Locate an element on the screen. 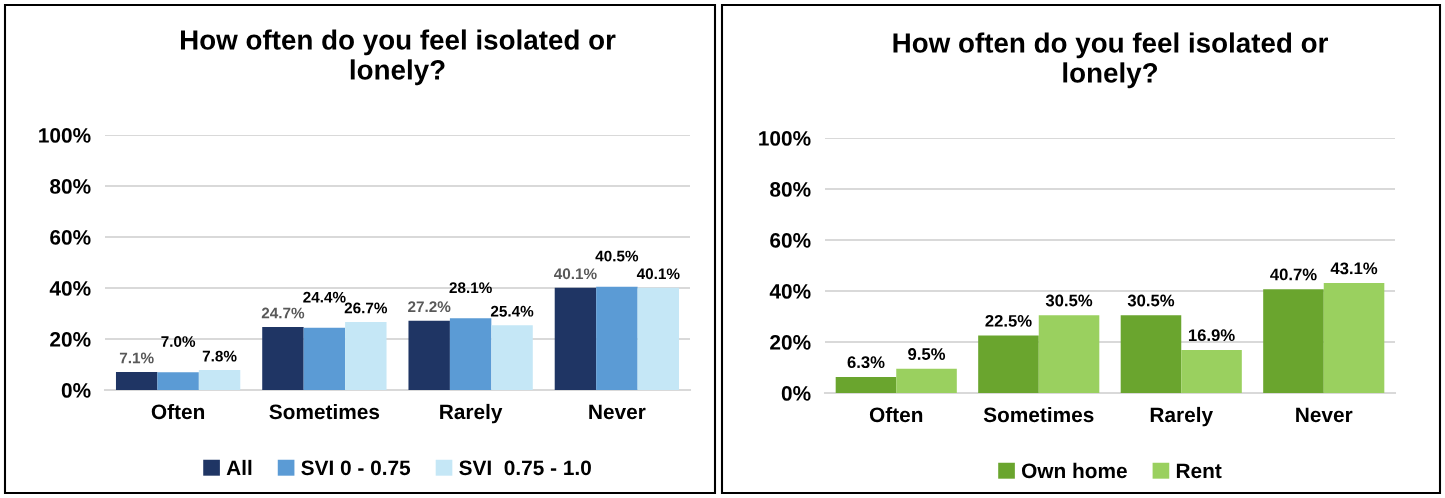 Image resolution: width=1445 pixels, height=498 pixels. data-label: 43.1% is located at coordinates (1354, 268).